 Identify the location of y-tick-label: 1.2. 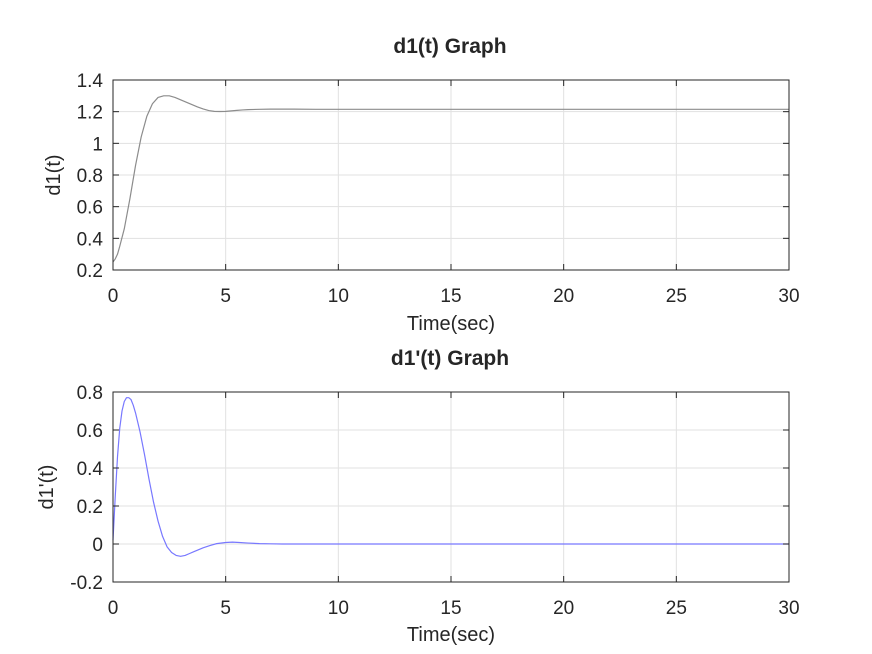
(90, 113).